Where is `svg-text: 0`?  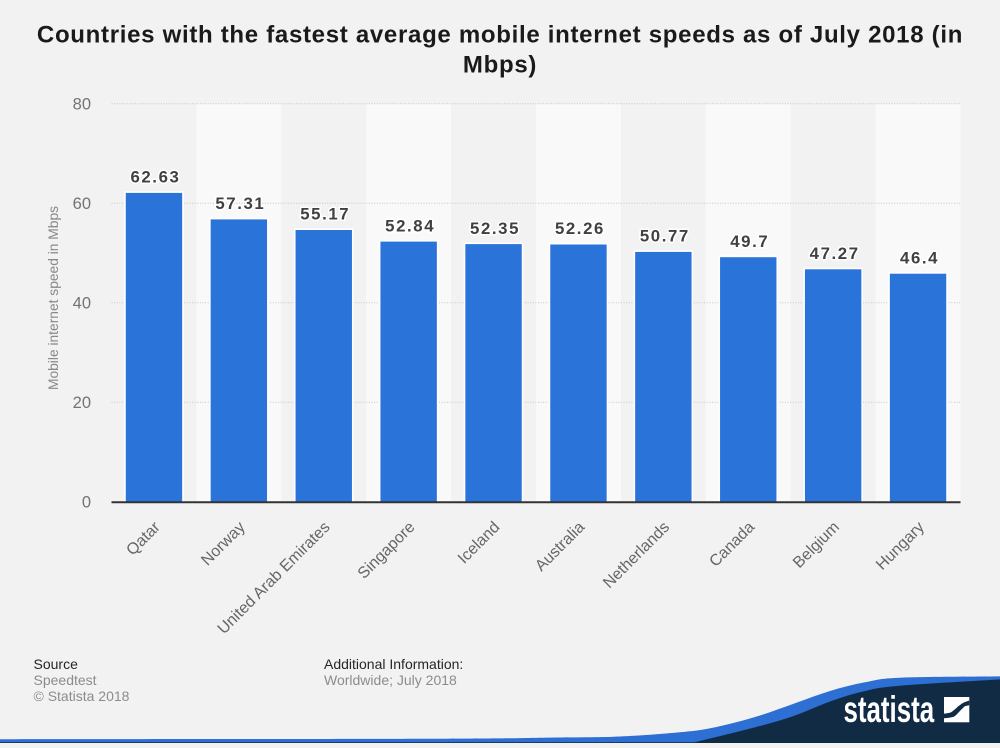 svg-text: 0 is located at coordinates (86, 503).